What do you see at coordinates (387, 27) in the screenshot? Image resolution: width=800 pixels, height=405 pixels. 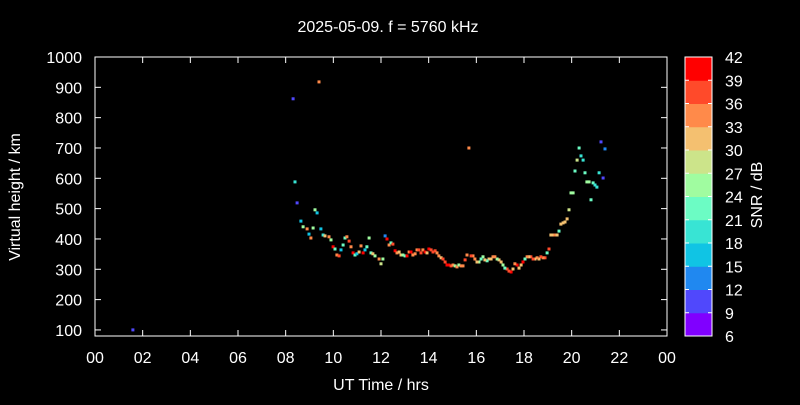 I see `chart-title: 2025-05-09. f = 5760 kHz` at bounding box center [387, 27].